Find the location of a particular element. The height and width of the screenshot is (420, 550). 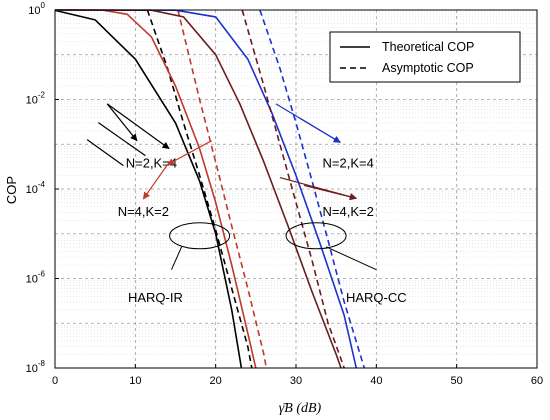

y-tick-label: 10⁰ is located at coordinates (36, 9).